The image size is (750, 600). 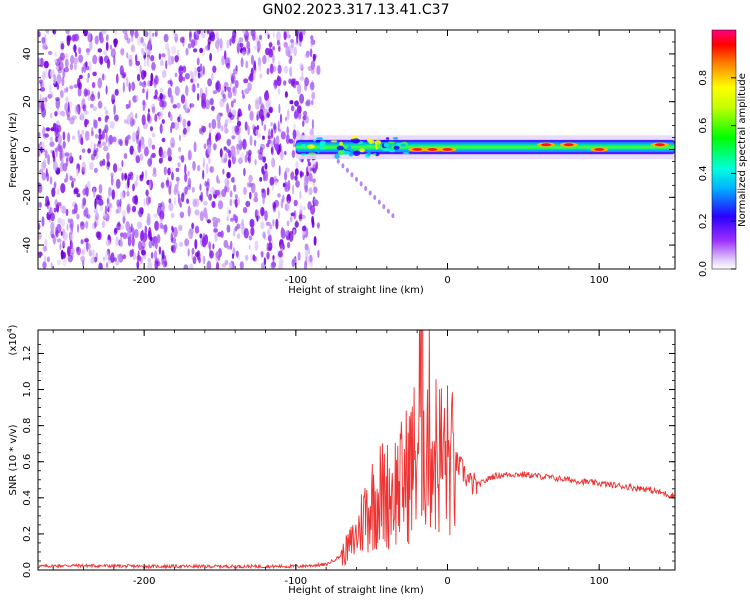 I want to click on figure-title: GN02.2023.317.13.41.C37, so click(x=356, y=10).